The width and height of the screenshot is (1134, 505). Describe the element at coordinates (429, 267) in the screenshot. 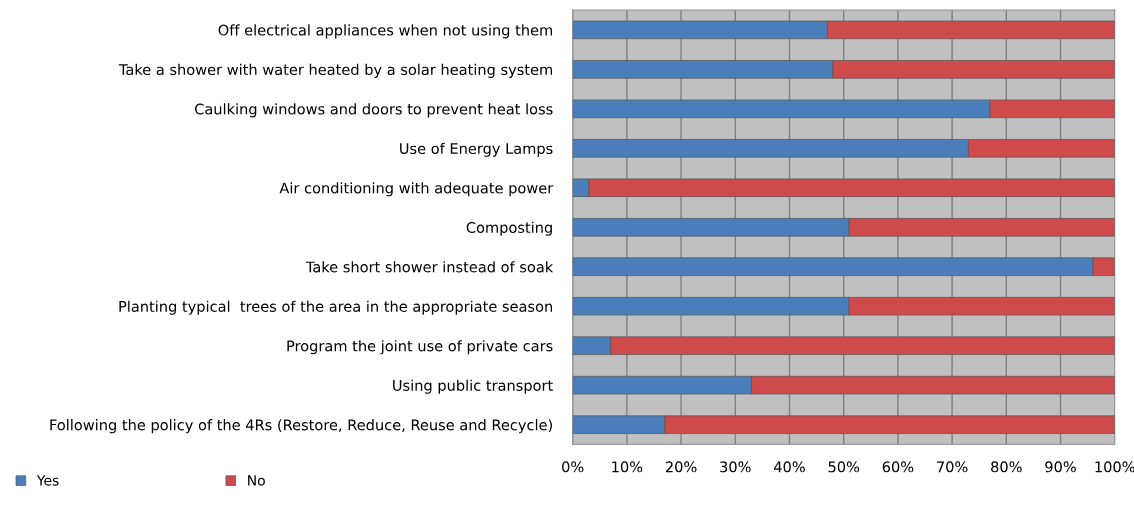

I see `y-tick-label: Take short shower instead of soak` at that location.